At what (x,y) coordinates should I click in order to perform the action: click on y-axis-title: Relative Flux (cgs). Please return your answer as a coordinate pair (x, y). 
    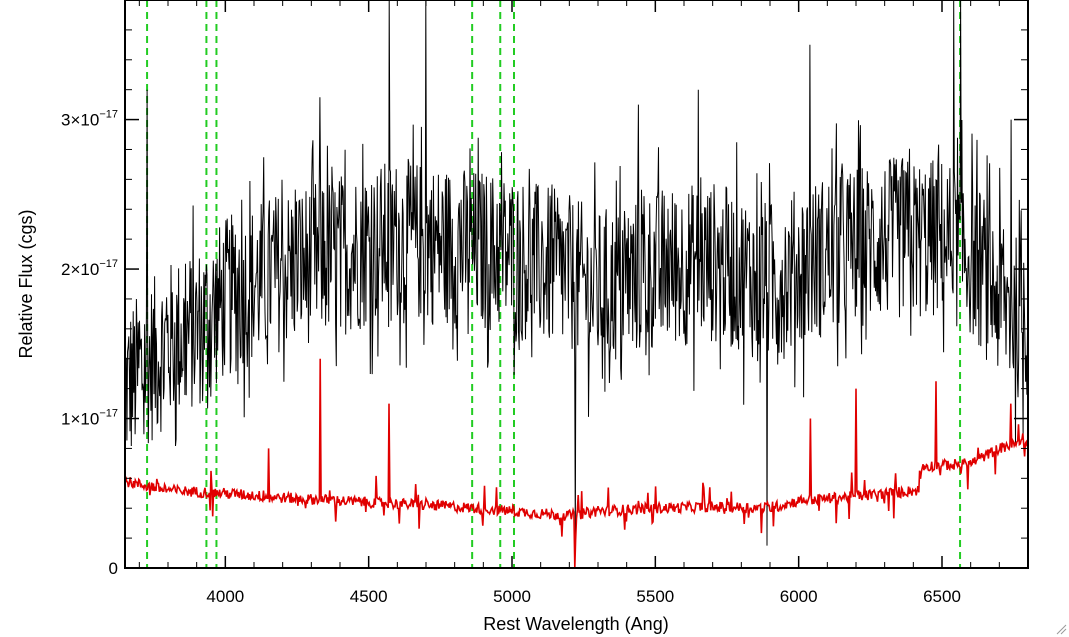
    Looking at the image, I should click on (26, 283).